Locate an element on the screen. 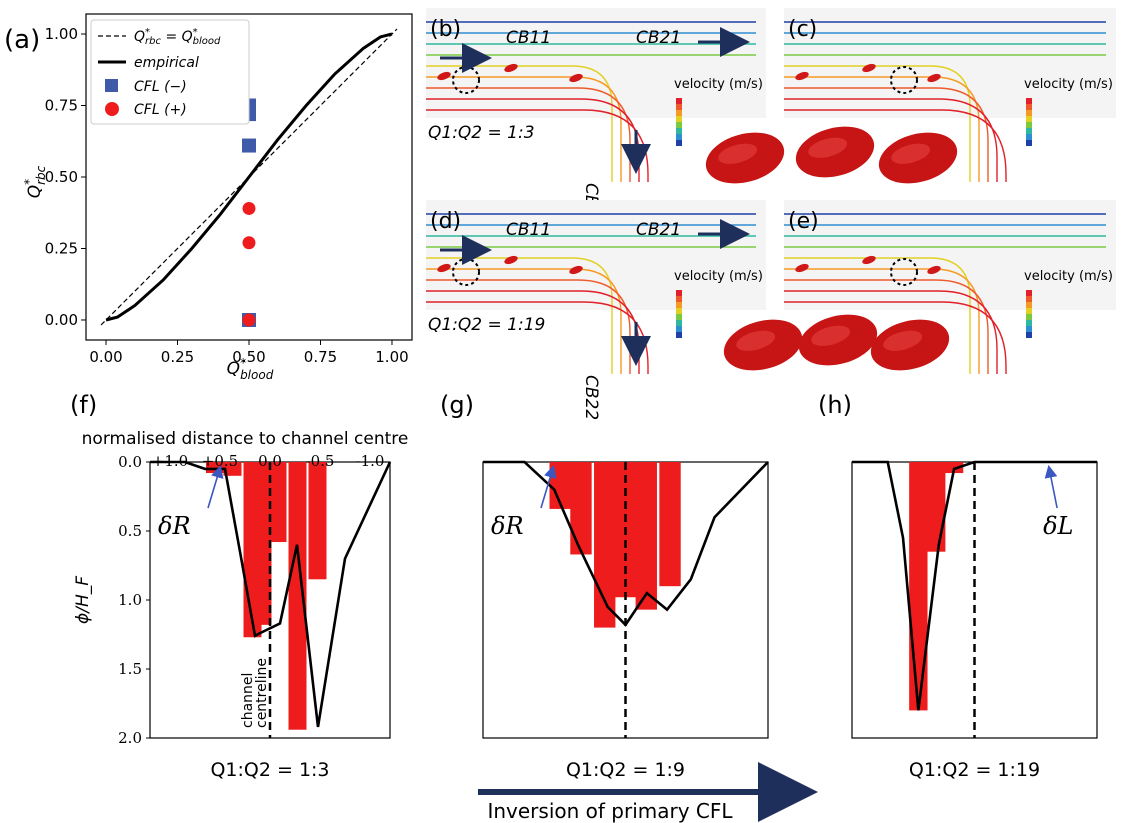  profile-line is located at coordinates (271, 594).